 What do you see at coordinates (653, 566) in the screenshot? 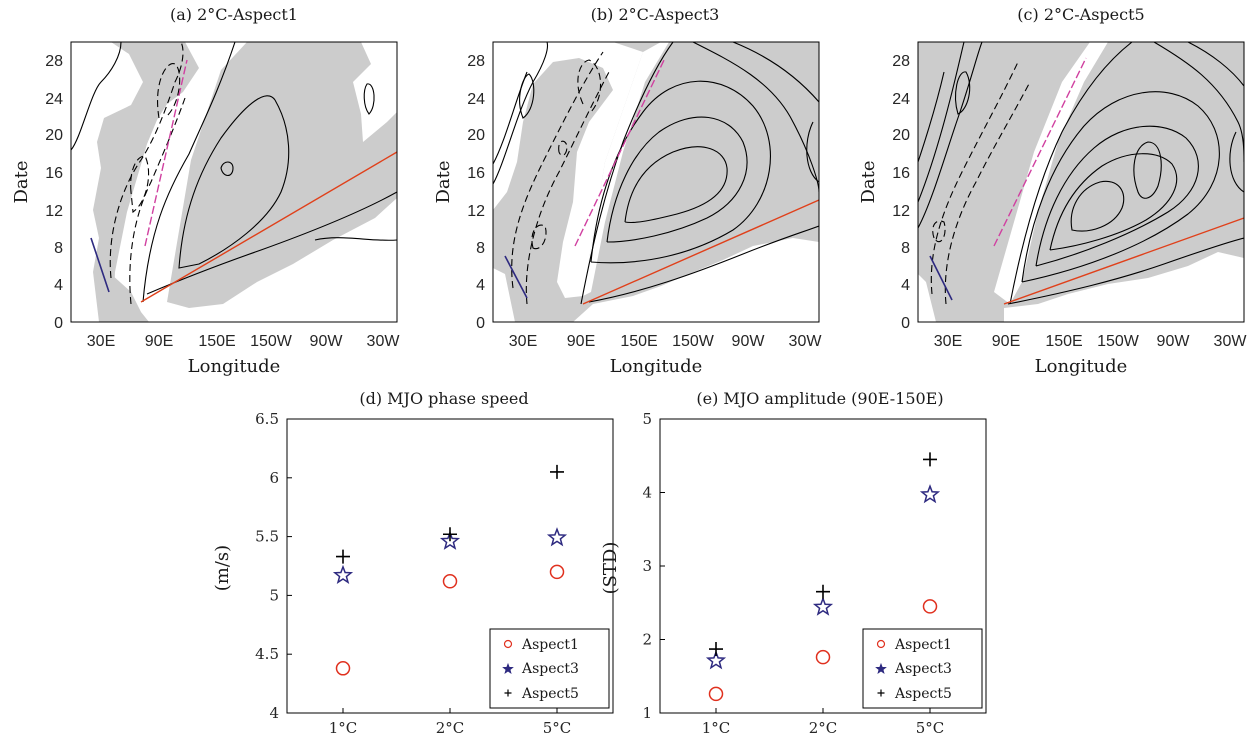
I see `panel-e-yticks: 1 2 3 4 5` at bounding box center [653, 566].